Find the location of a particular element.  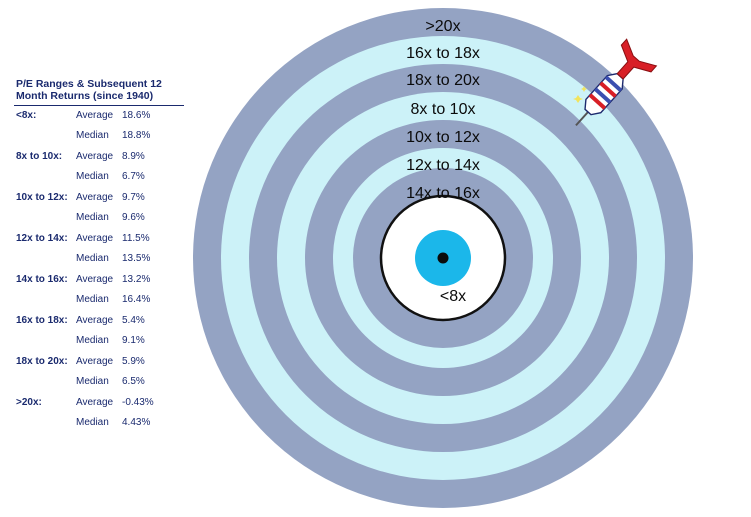

legend-median: Median 18.8% is located at coordinates (113, 136).